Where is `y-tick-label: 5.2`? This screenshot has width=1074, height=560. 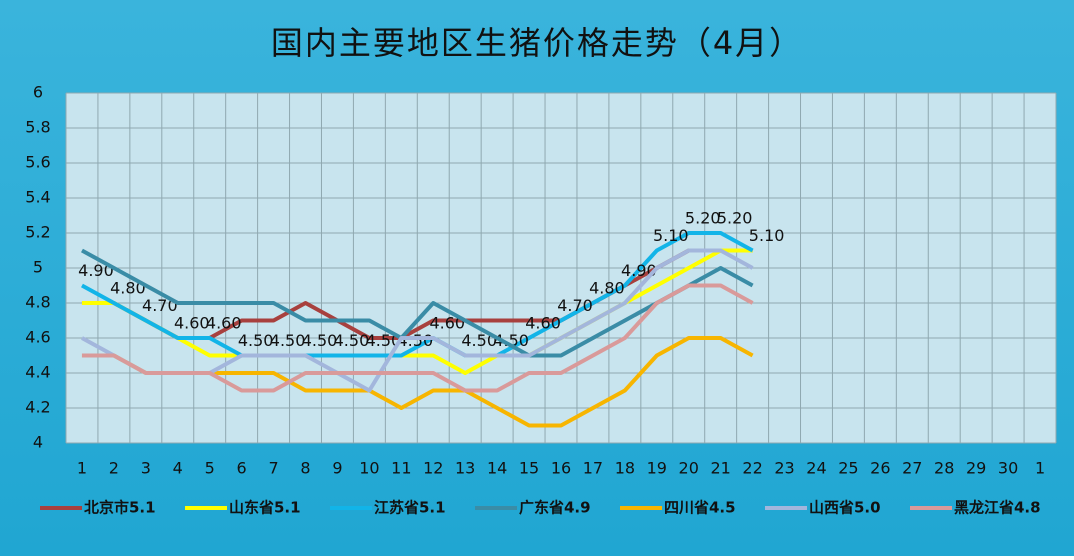 y-tick-label: 5.2 is located at coordinates (37, 232).